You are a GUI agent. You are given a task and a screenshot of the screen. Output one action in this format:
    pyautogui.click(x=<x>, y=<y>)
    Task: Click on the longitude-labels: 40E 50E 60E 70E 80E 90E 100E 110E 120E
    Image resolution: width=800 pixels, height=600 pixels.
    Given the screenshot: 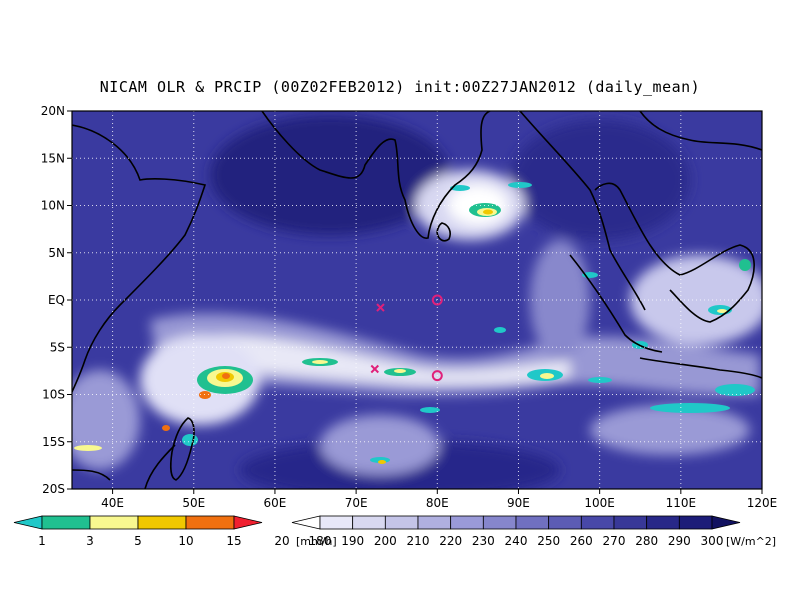 What is the action you would take?
    pyautogui.click(x=439, y=499)
    